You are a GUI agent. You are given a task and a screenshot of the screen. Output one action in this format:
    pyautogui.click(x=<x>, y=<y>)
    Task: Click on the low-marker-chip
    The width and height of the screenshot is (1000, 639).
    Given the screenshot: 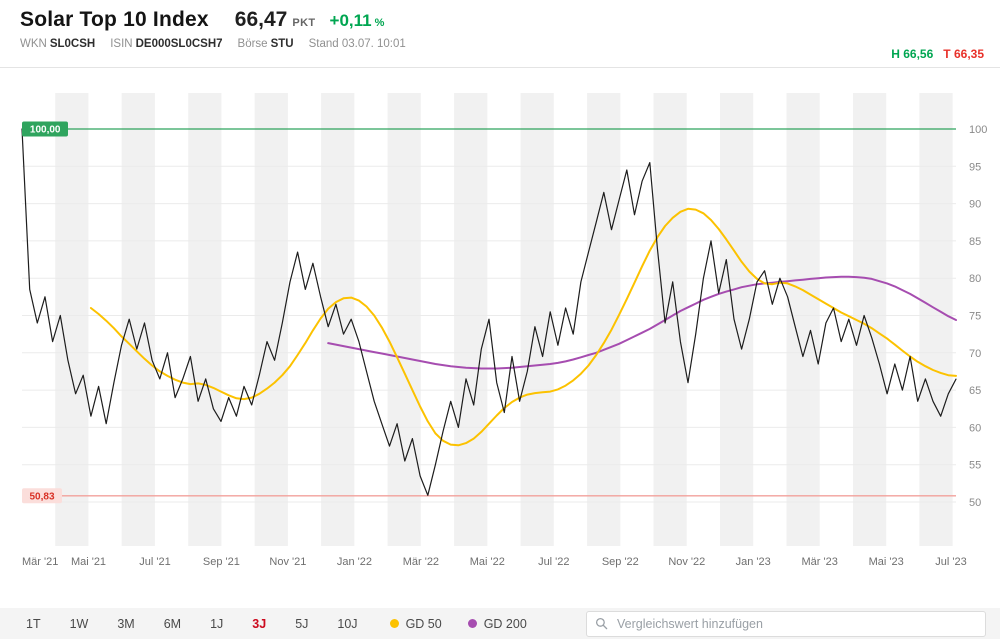 What is the action you would take?
    pyautogui.click(x=42, y=496)
    